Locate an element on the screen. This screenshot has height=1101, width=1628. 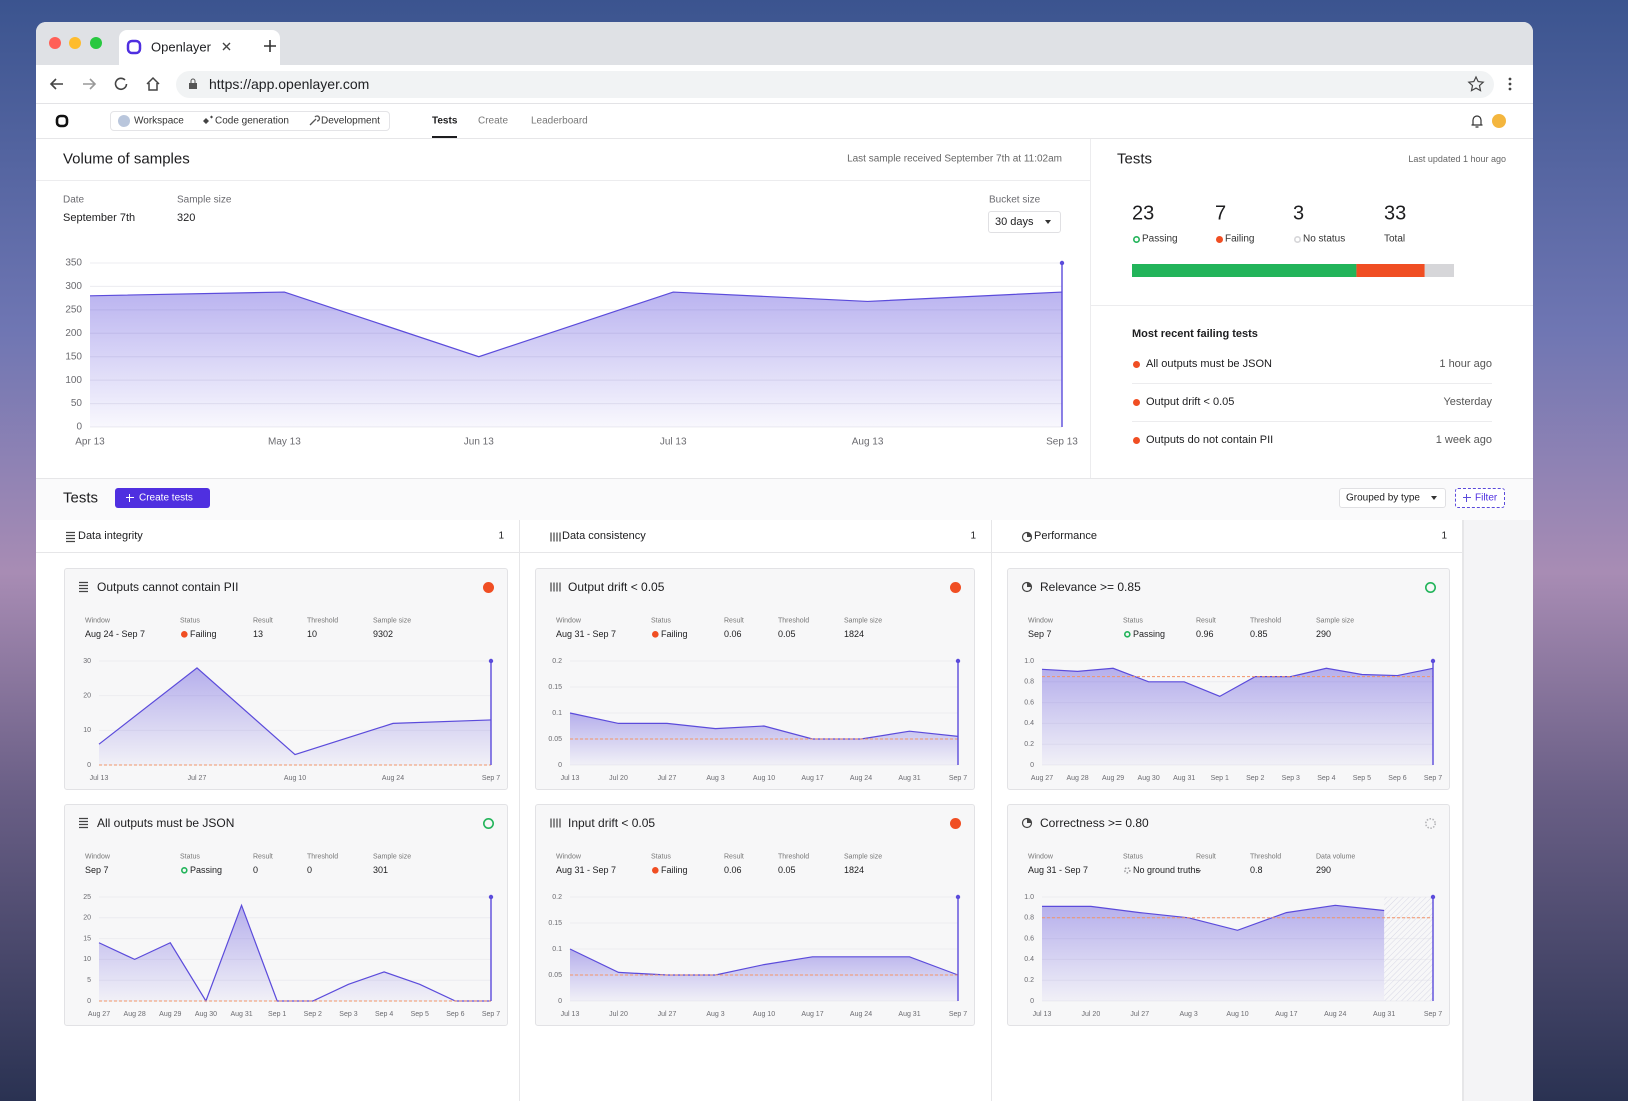
bucket-dropdown is located at coordinates (1024, 222).